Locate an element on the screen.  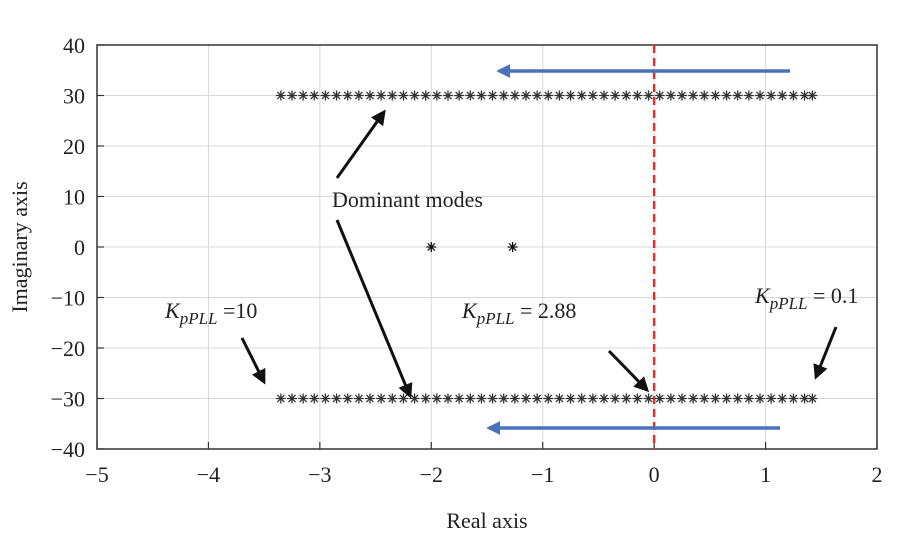
annotation: KpPLL =10 is located at coordinates (210, 313).